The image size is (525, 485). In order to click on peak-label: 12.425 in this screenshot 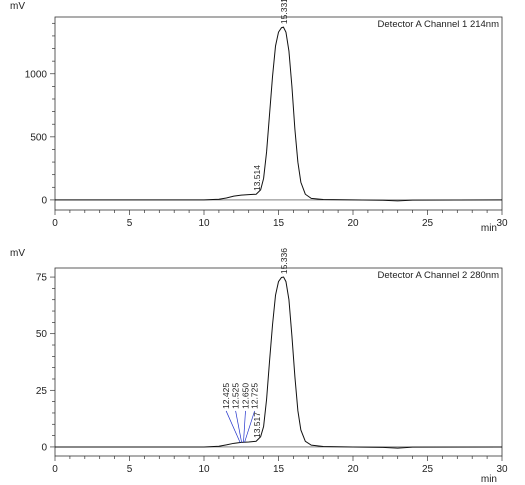, I will do `click(226, 396)`.